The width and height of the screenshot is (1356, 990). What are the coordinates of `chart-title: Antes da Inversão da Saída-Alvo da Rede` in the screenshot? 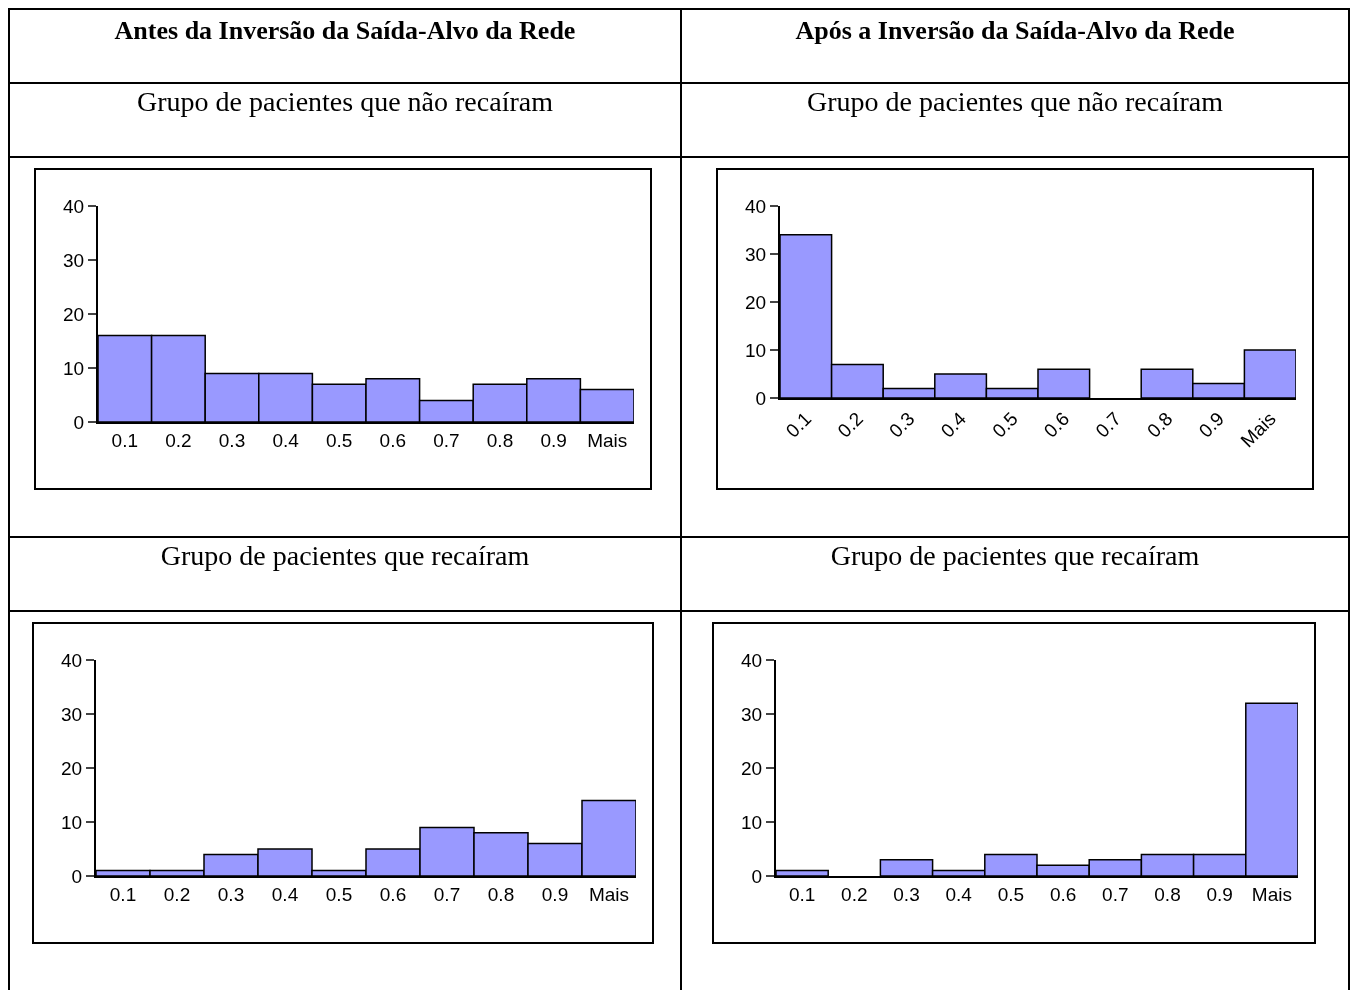 It's located at (345, 47).